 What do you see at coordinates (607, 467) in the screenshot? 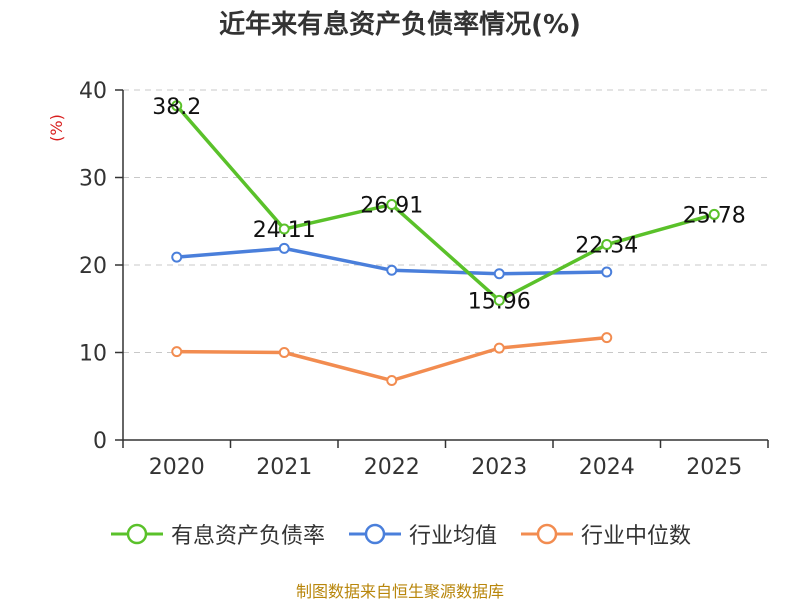
I see `x-tick-label: 2024` at bounding box center [607, 467].